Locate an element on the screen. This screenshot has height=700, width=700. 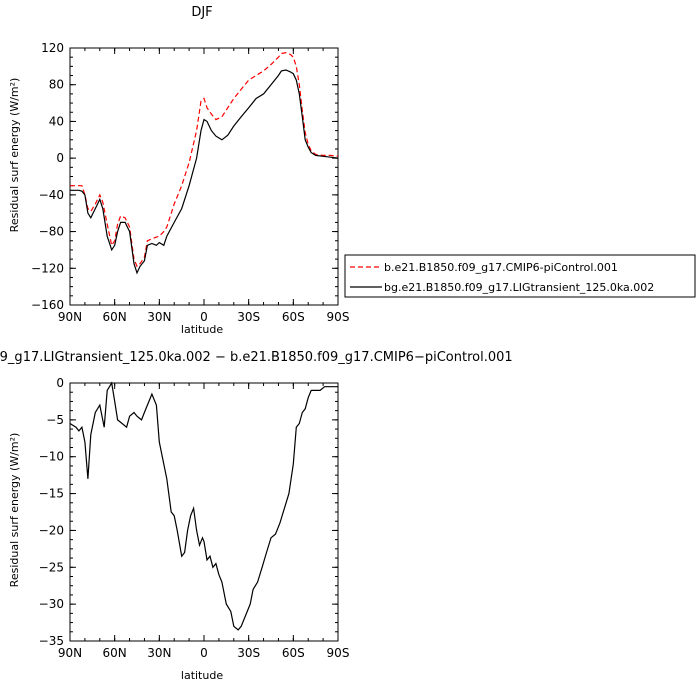
y-tick-label: −30 is located at coordinates (51, 604).